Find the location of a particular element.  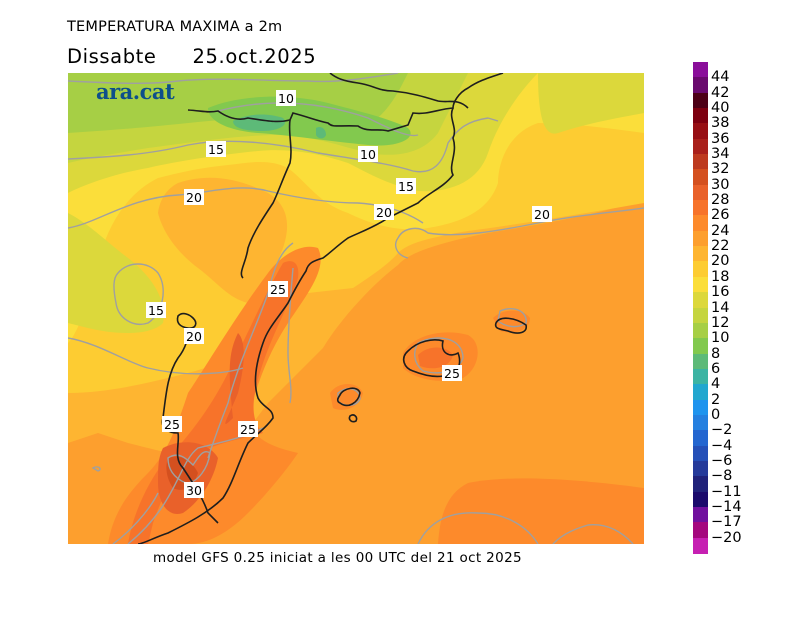

colorbar-tick-label: 30 is located at coordinates (720, 184).